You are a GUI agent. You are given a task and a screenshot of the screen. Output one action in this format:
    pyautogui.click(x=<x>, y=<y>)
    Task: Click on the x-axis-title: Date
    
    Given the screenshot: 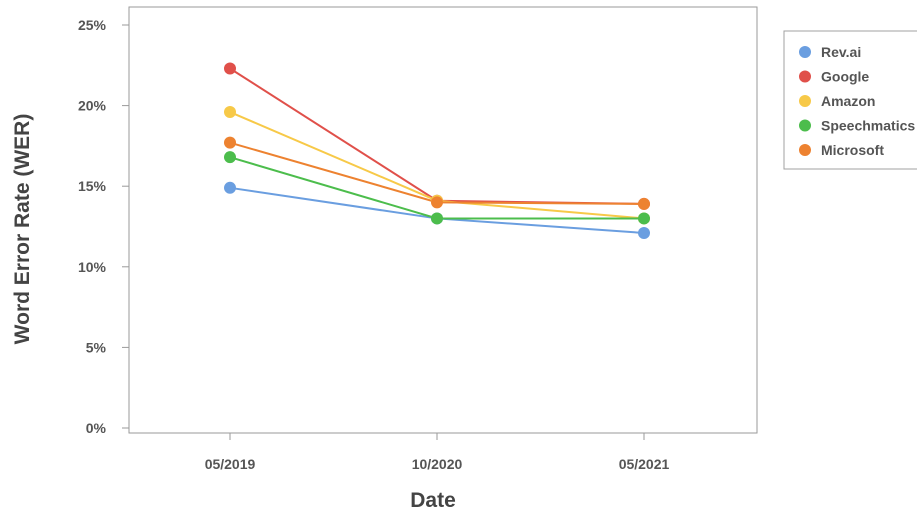 What is the action you would take?
    pyautogui.click(x=433, y=500)
    